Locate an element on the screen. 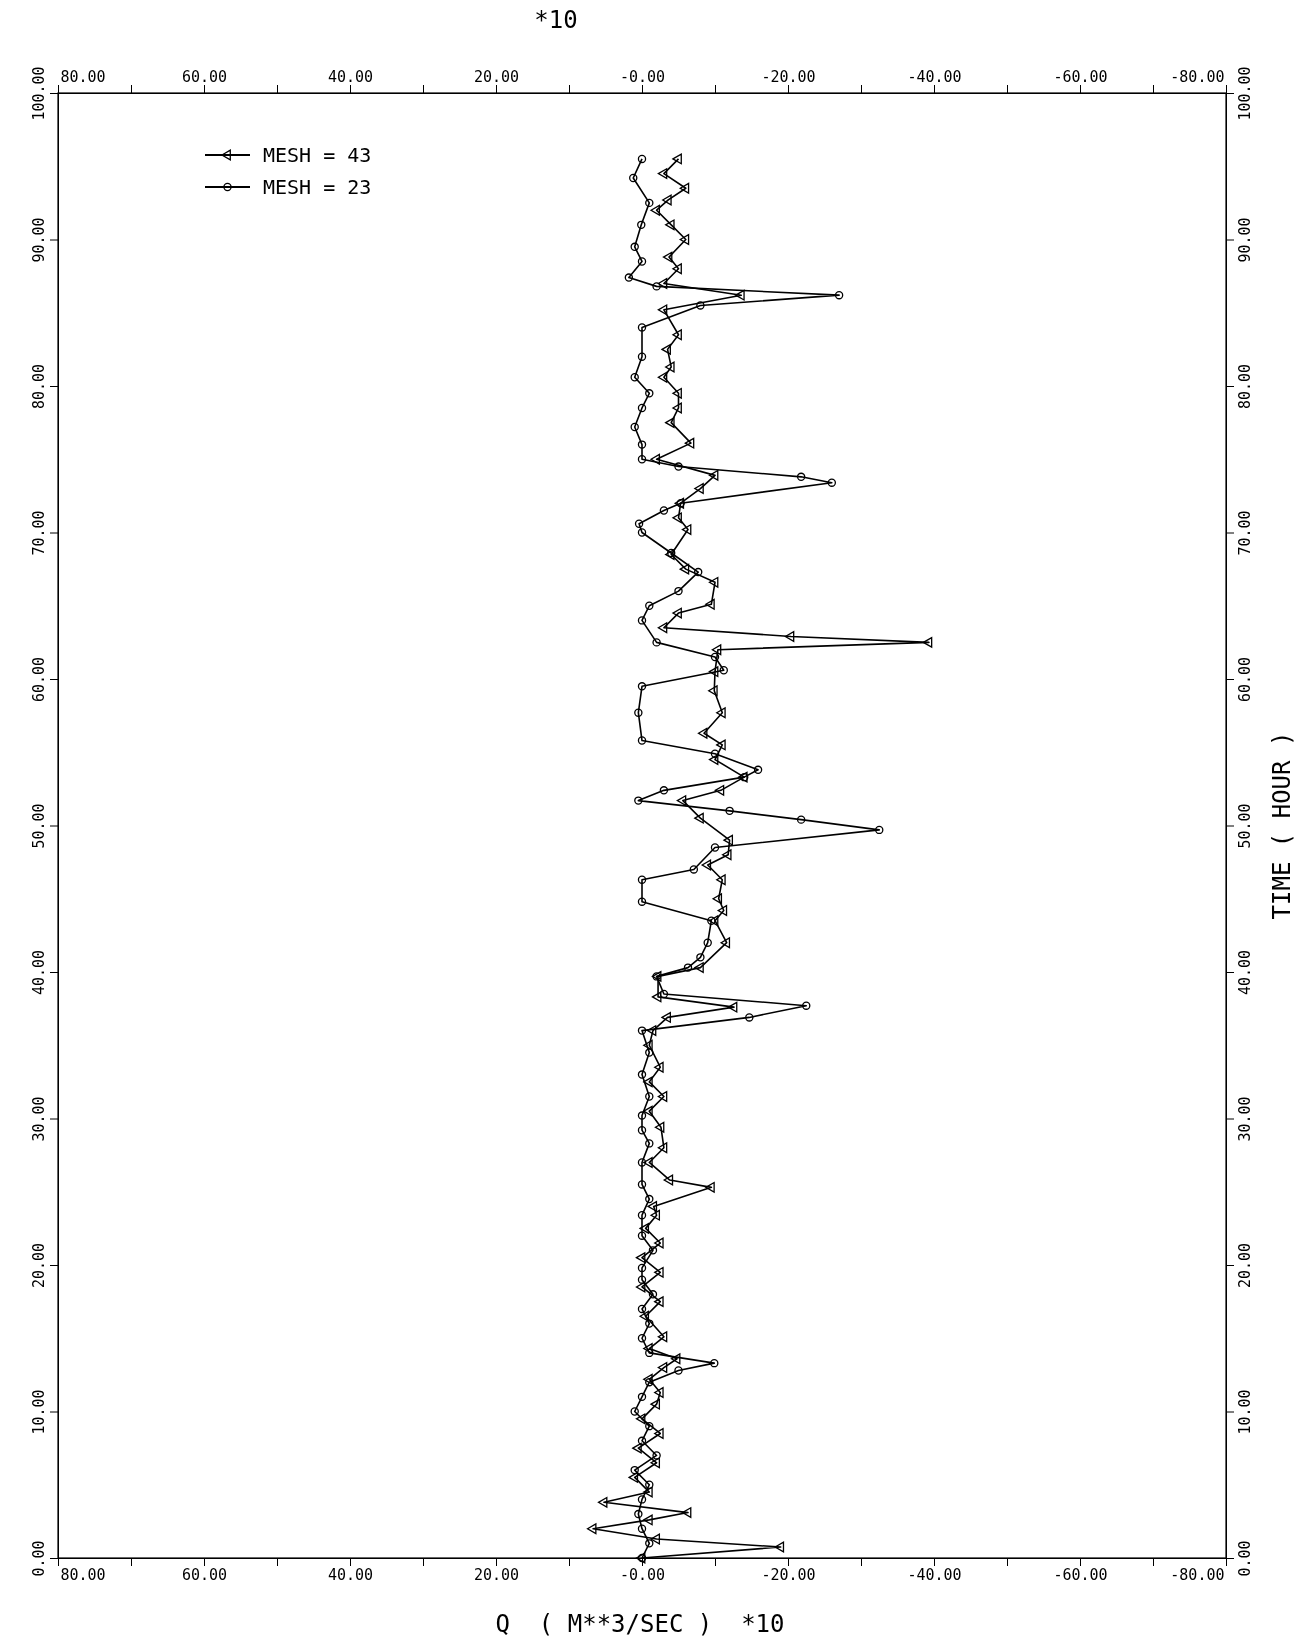  y-tick-label: 100.00 is located at coordinates (39, 93).